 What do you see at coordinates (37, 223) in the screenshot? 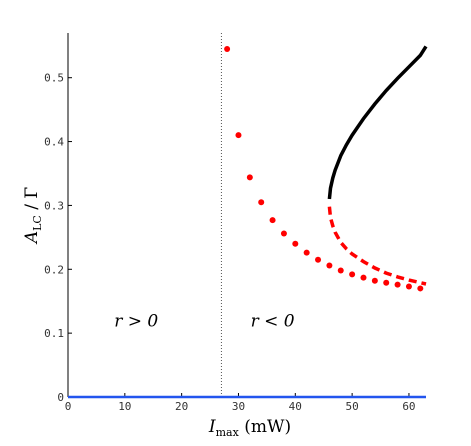
I see `y-axis-label-sub: LC` at bounding box center [37, 223].